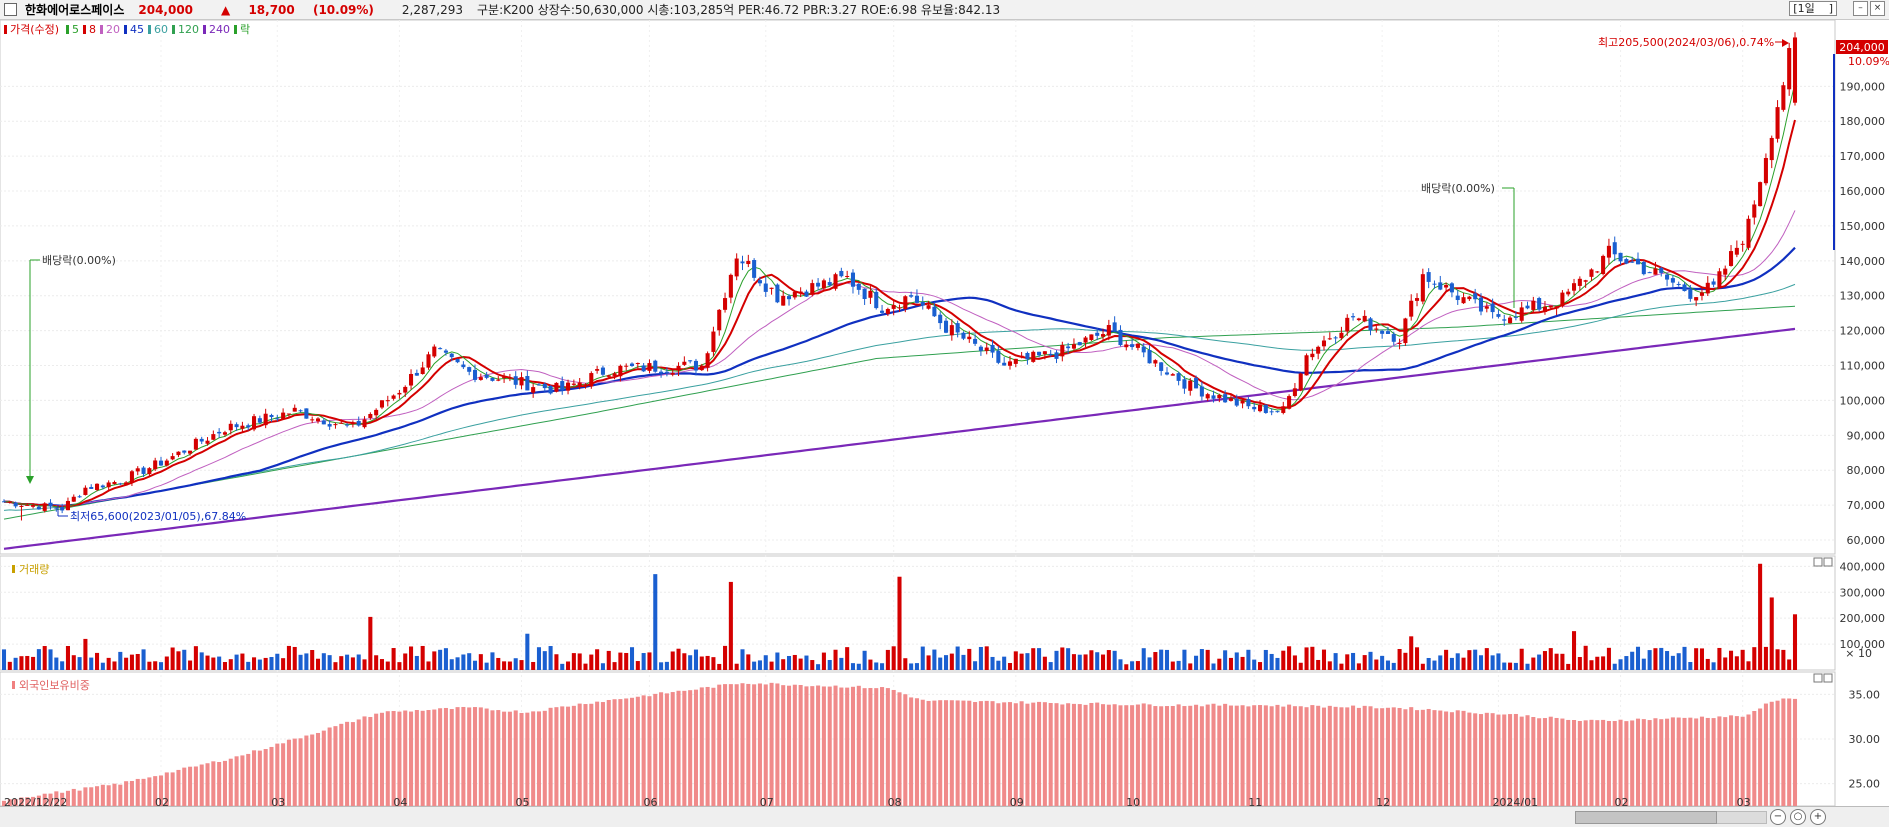 The height and width of the screenshot is (827, 1889). What do you see at coordinates (918, 613) in the screenshot?
I see `volume-panel` at bounding box center [918, 613].